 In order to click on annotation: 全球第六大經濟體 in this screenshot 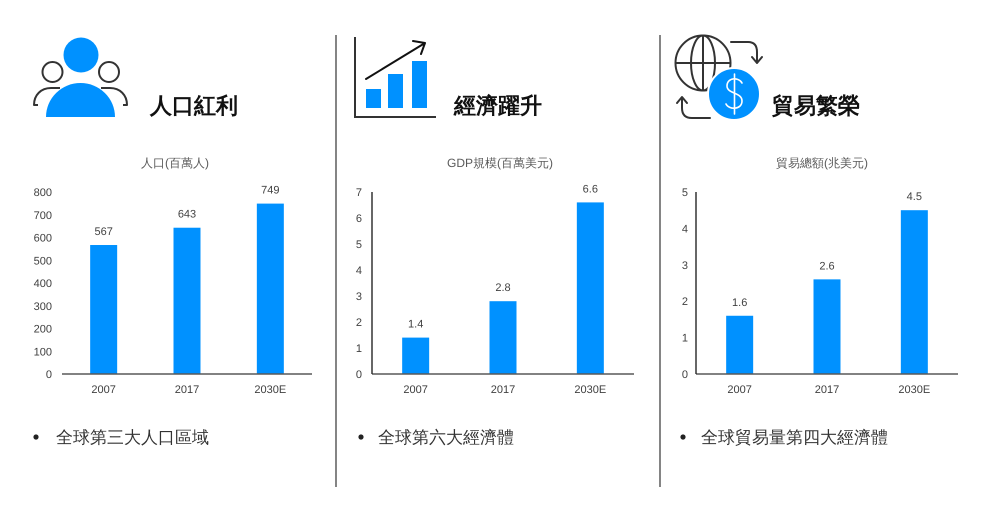, I will do `click(446, 437)`.